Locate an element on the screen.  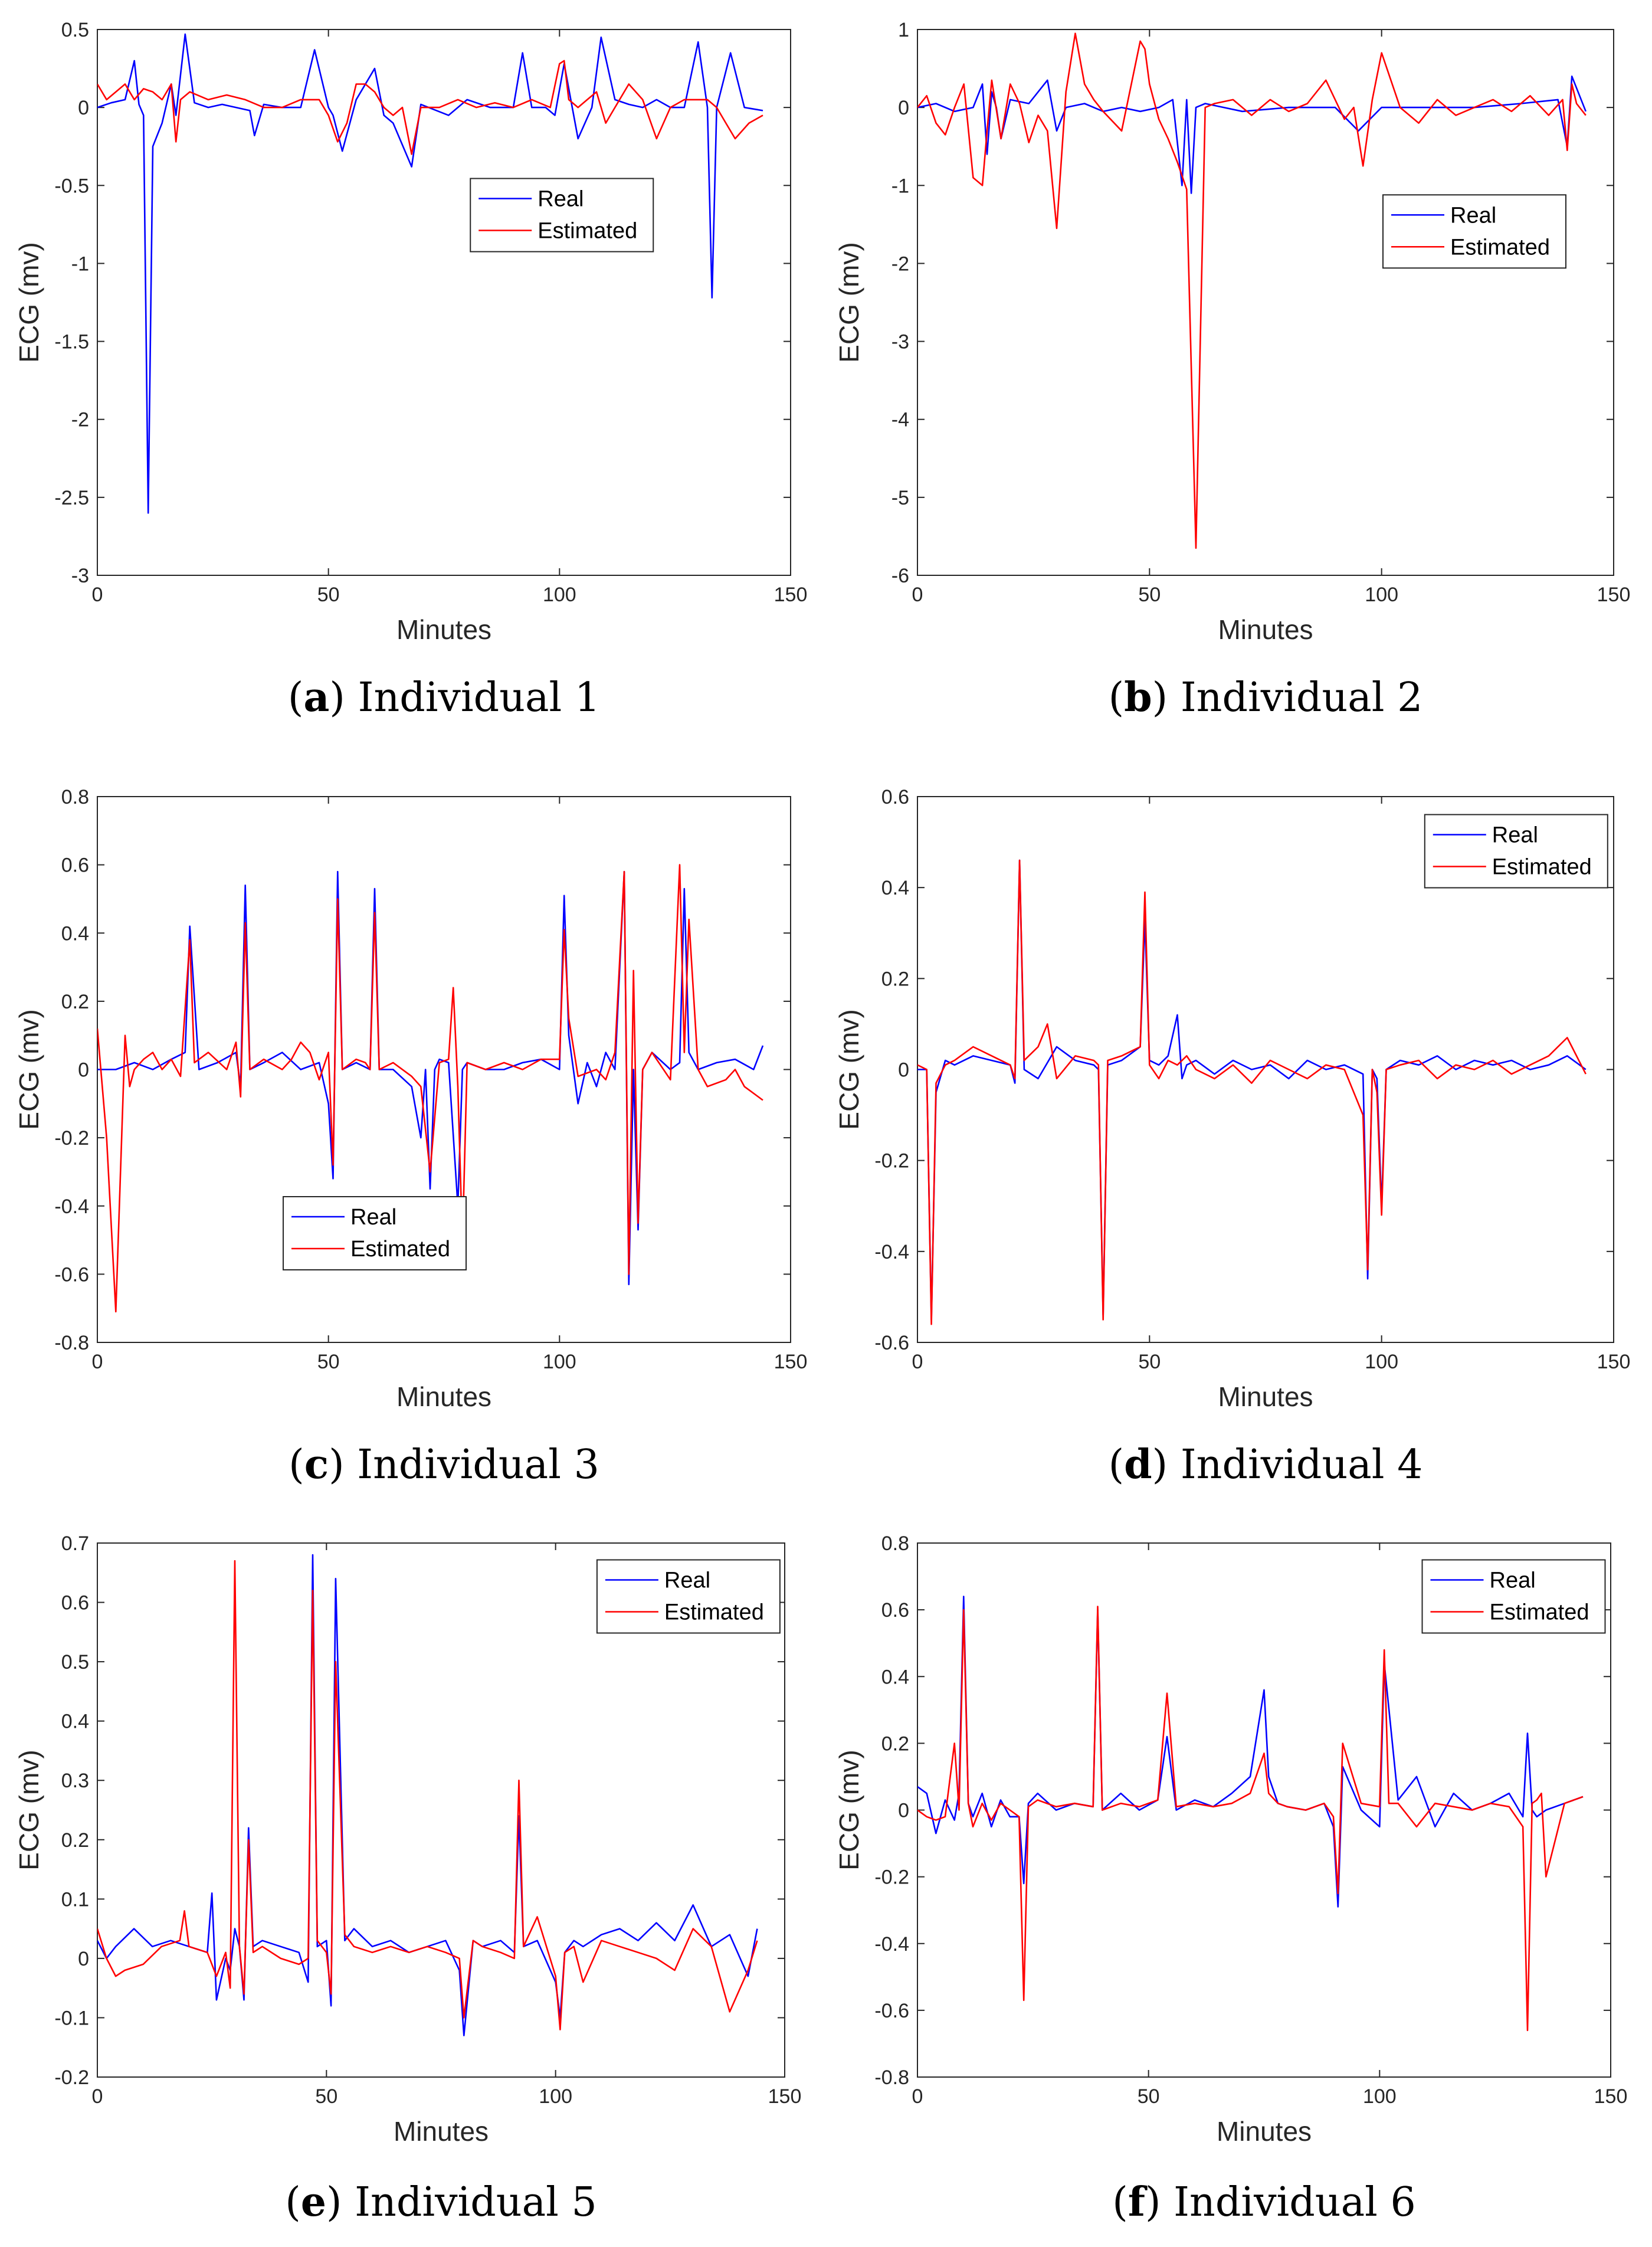
y-tick-label: 0.3 is located at coordinates (75, 1781).